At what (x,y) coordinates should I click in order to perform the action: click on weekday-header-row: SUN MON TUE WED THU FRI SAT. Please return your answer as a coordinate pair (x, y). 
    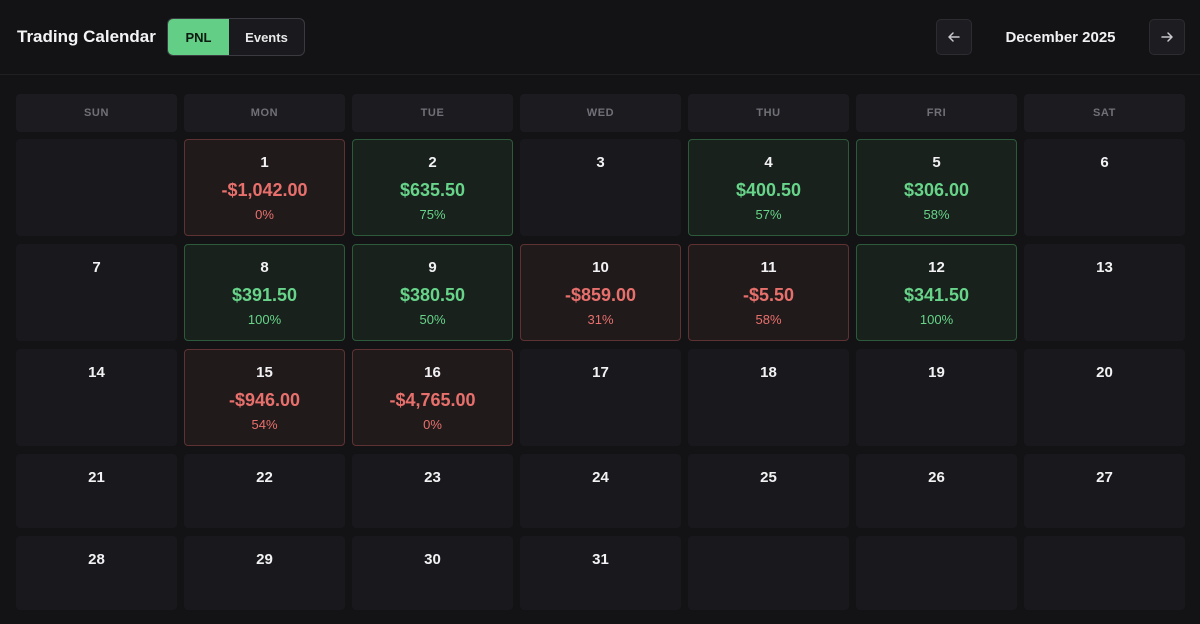
    Looking at the image, I should click on (601, 113).